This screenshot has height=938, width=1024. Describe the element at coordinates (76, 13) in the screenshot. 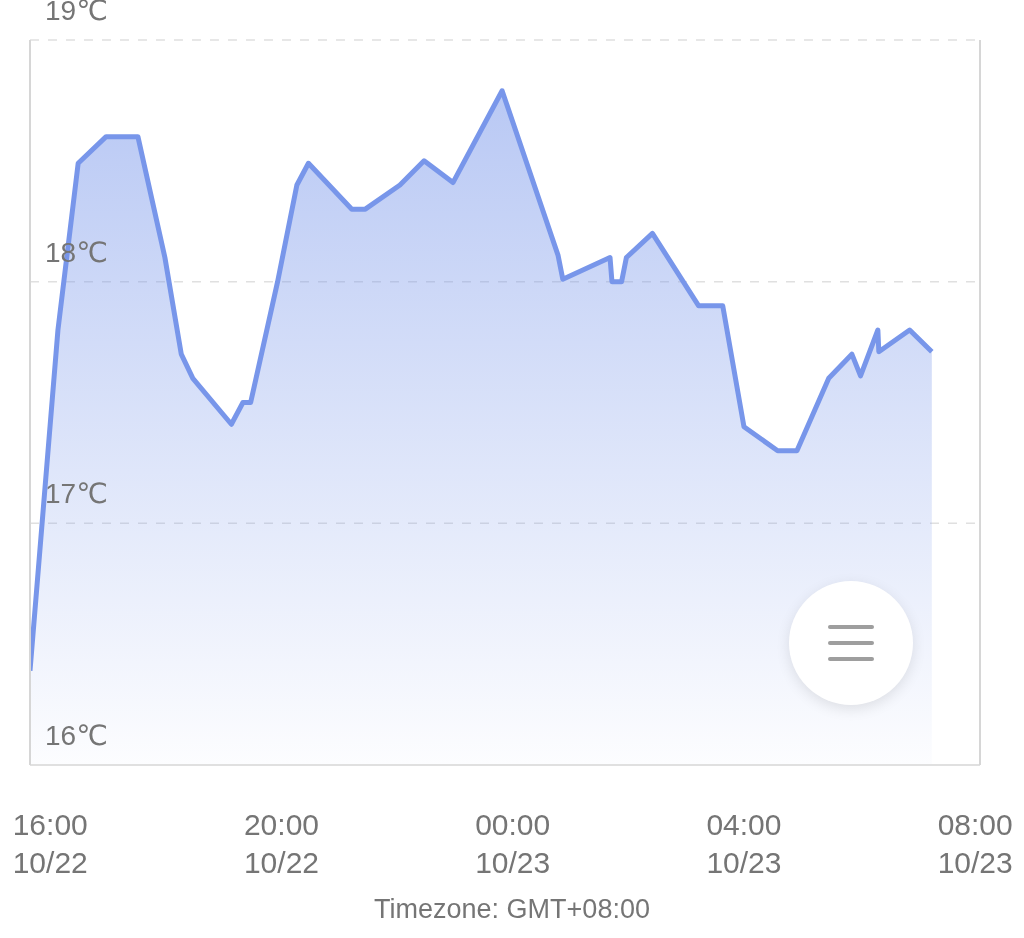

I see `y-tick-label: 19℃` at that location.